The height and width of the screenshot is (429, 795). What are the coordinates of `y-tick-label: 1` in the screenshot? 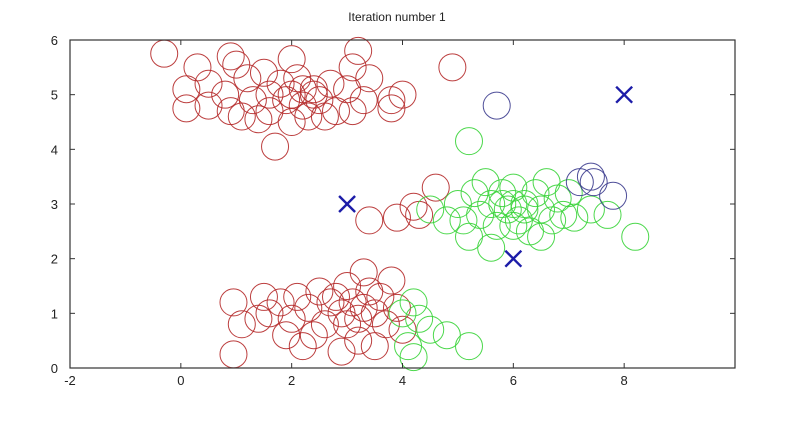 It's located at (54, 313).